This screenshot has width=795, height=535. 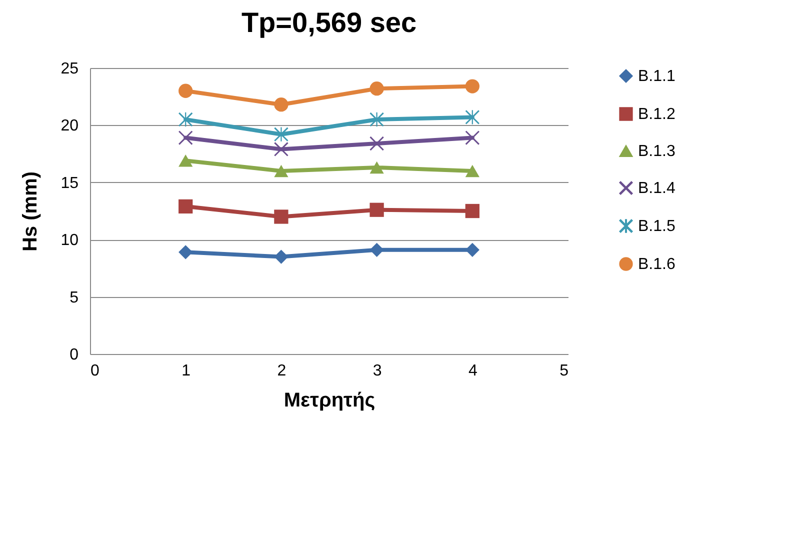 What do you see at coordinates (31, 211) in the screenshot?
I see `y-axis-title: Hs (mm)` at bounding box center [31, 211].